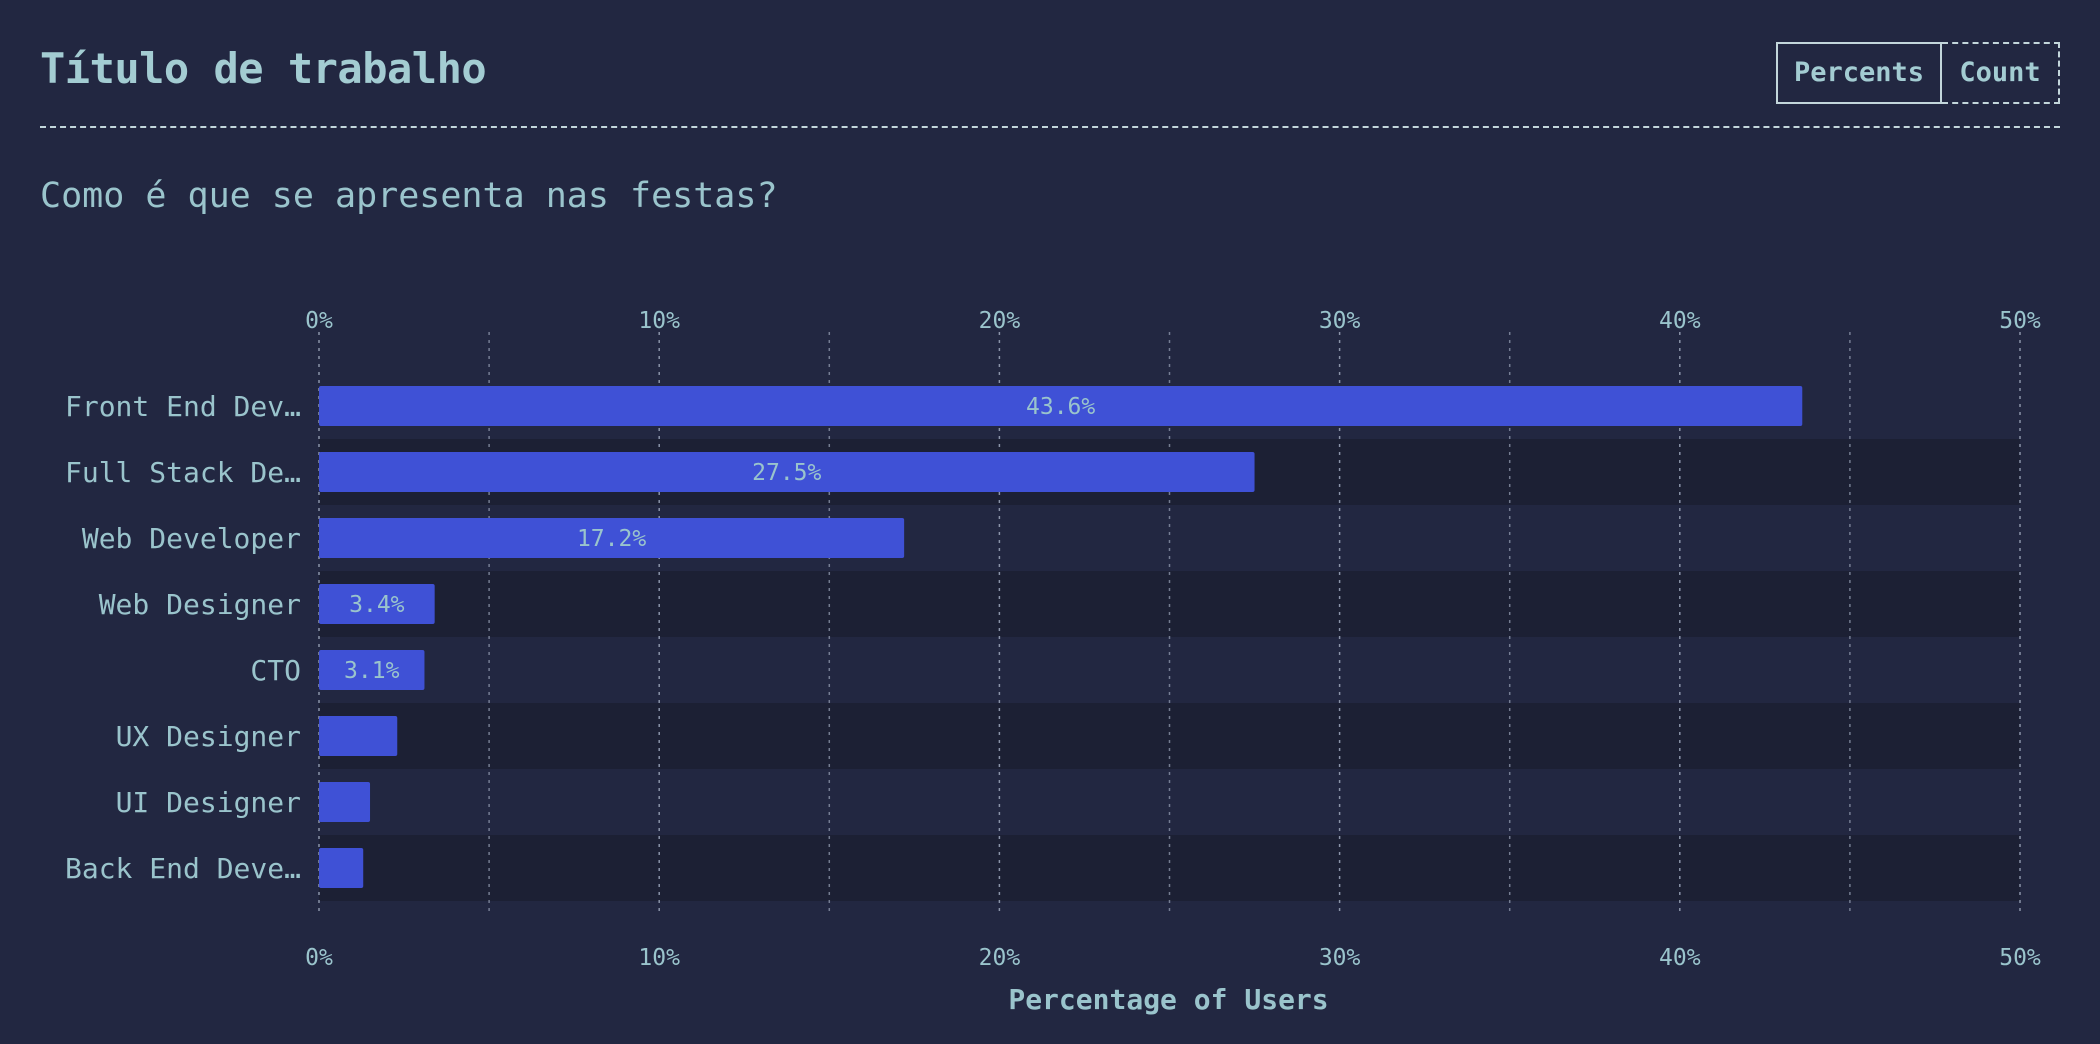  I want to click on bar-value-label: 3.4%, so click(377, 605).